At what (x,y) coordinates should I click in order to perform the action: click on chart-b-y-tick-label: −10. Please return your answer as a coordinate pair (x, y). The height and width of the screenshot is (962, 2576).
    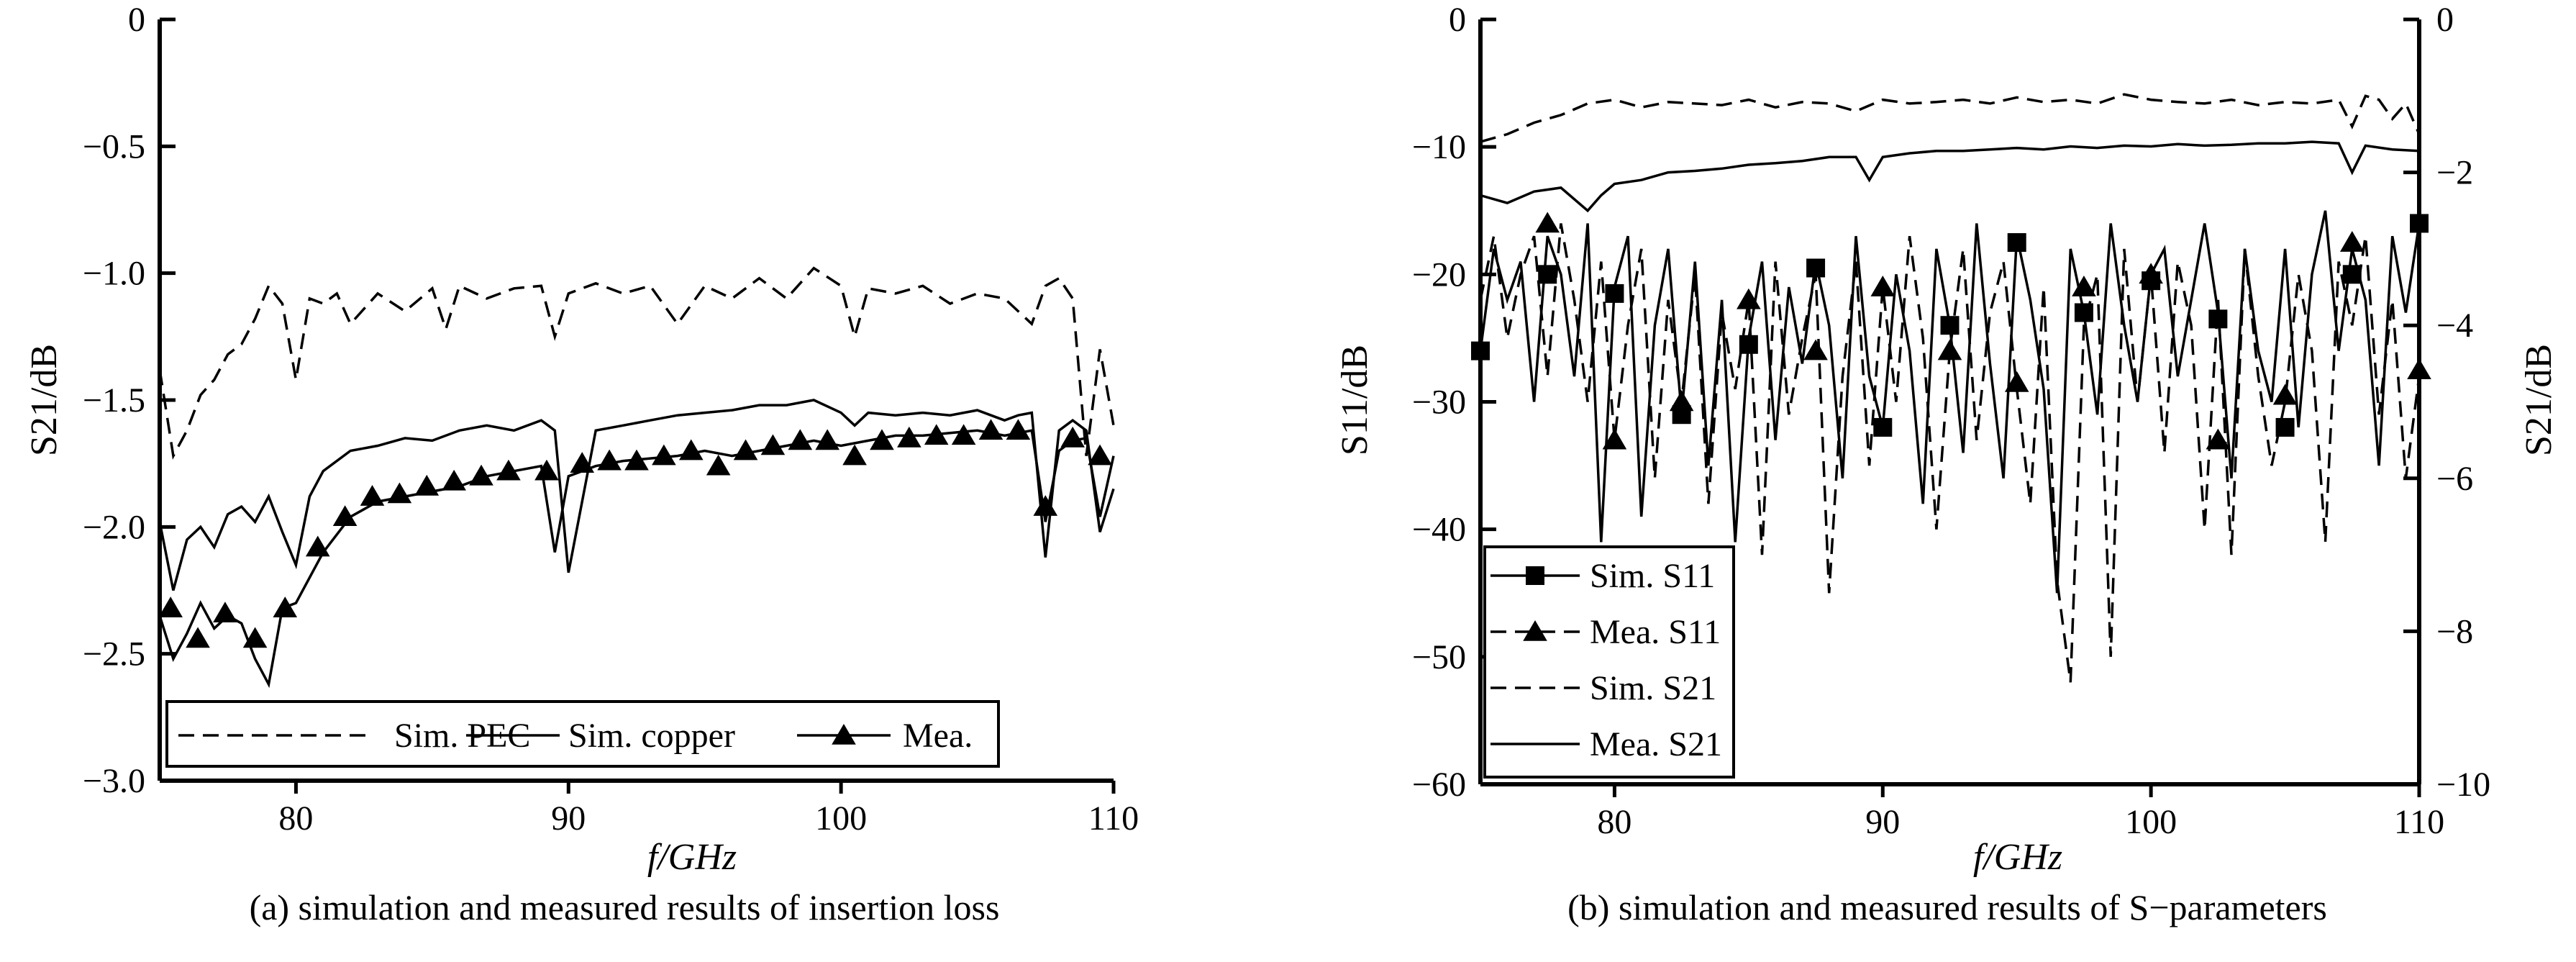
    Looking at the image, I should click on (1439, 147).